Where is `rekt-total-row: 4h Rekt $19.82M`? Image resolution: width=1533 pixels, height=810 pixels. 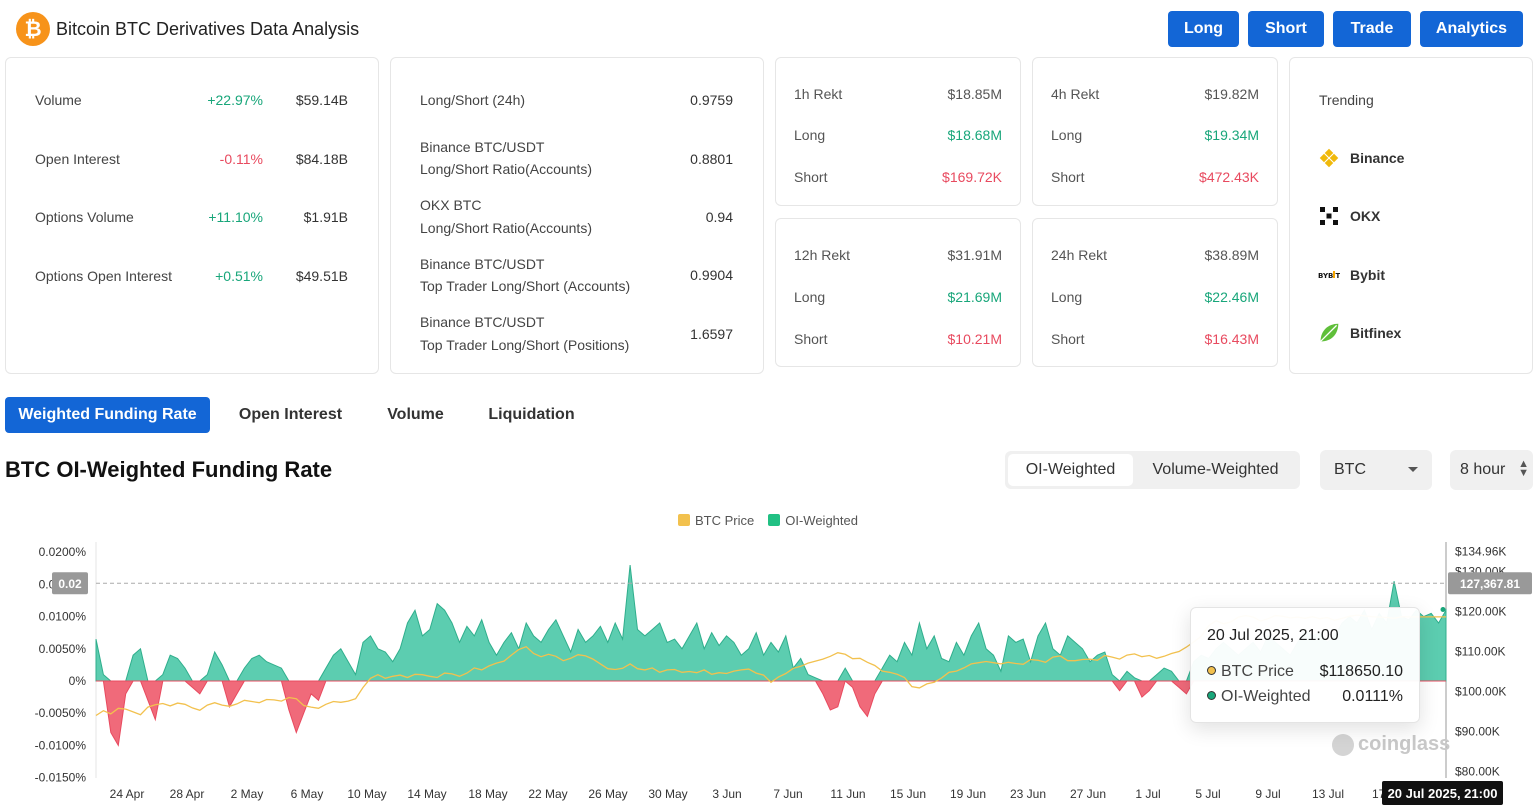
rekt-total-row: 4h Rekt $19.82M is located at coordinates (1155, 94).